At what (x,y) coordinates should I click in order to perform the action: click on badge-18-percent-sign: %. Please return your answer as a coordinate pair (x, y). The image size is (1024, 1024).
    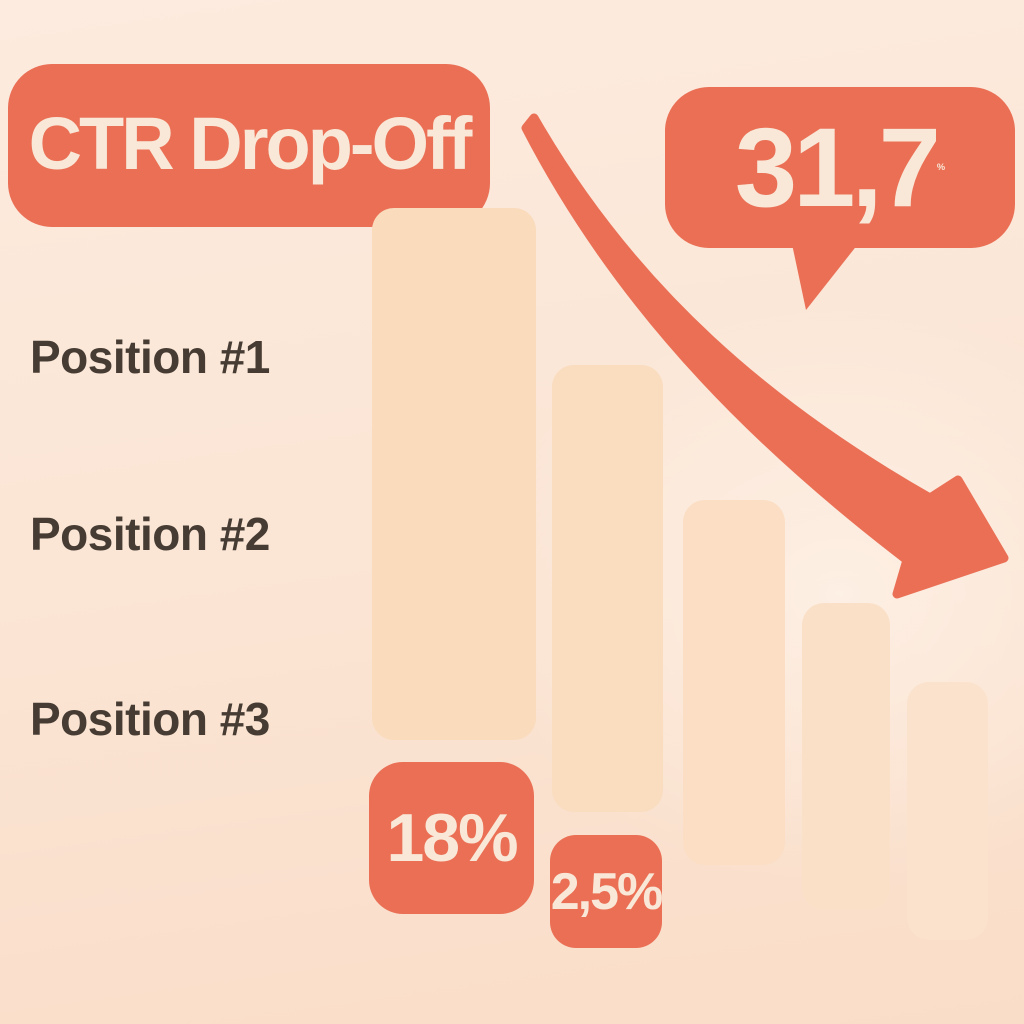
    Looking at the image, I should click on (488, 838).